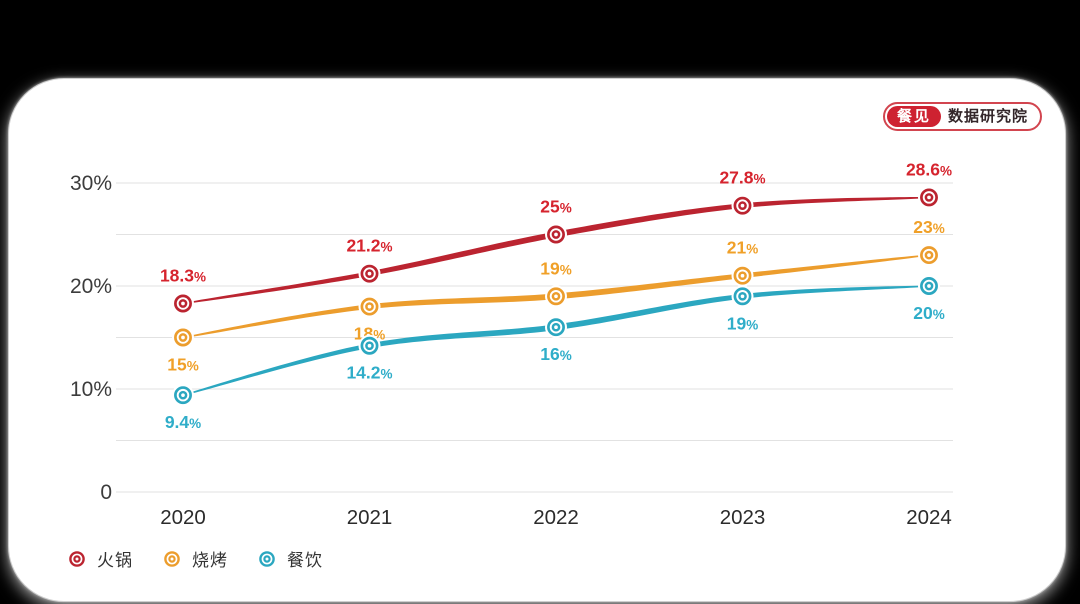  Describe the element at coordinates (556, 250) in the screenshot. I see `series-curve-hotpot` at that location.